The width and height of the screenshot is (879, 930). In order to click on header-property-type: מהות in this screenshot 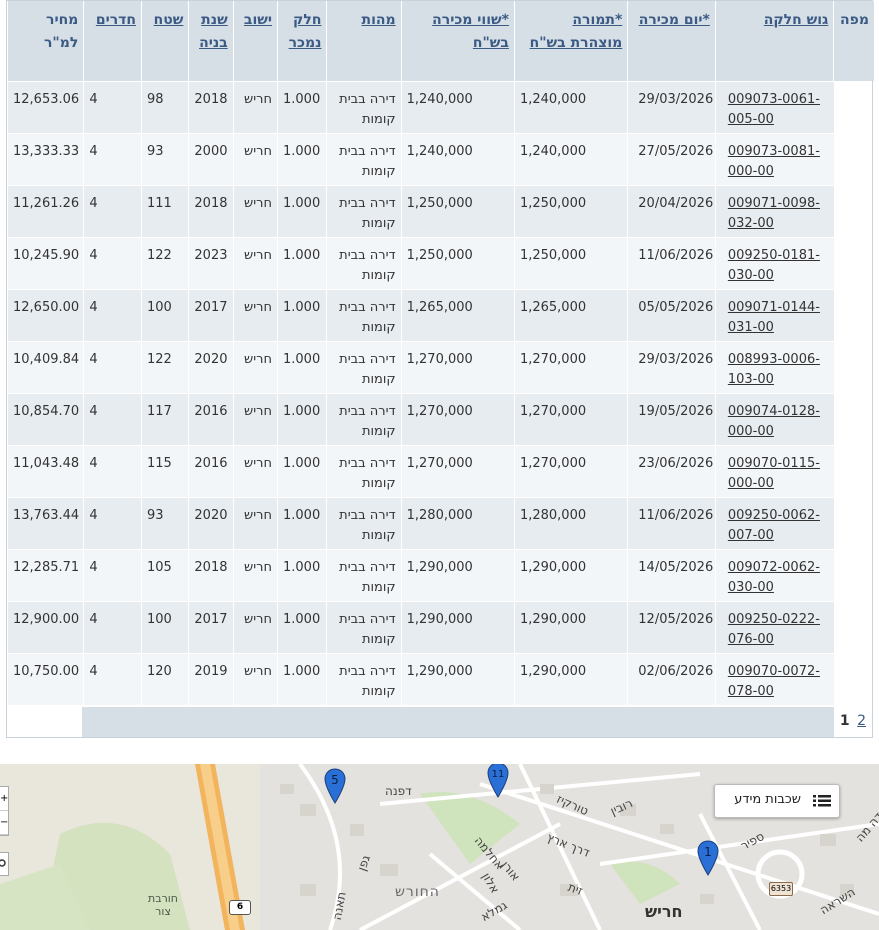, I will do `click(364, 41)`.